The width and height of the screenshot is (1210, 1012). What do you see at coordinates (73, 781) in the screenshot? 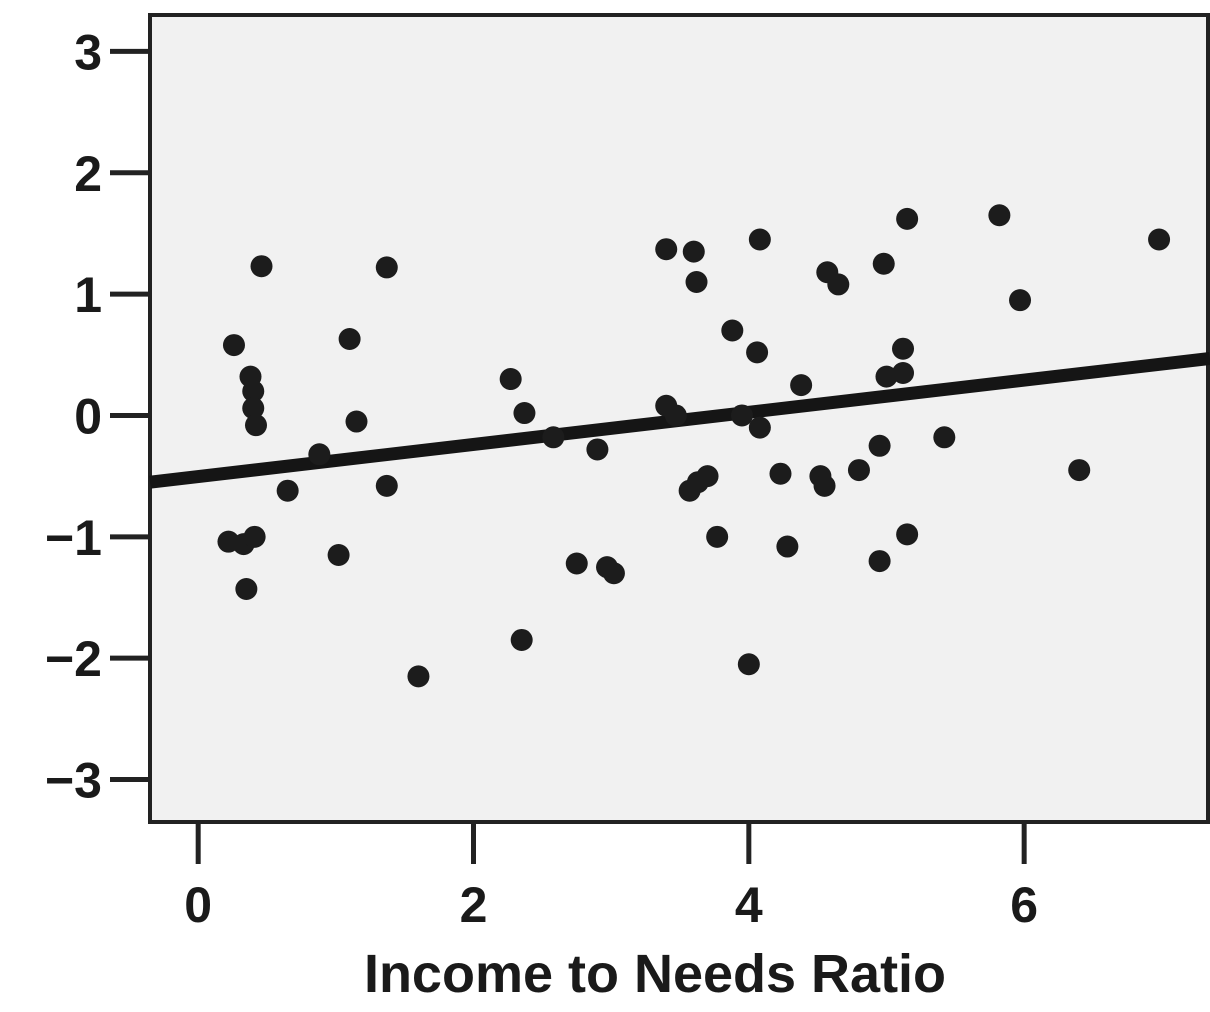
I see `y-tick-label: −3` at bounding box center [73, 781].